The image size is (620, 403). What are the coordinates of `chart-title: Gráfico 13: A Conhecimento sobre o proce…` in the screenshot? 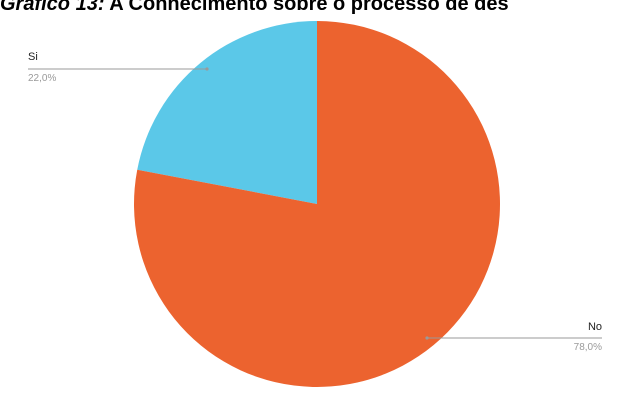 It's located at (310, 8).